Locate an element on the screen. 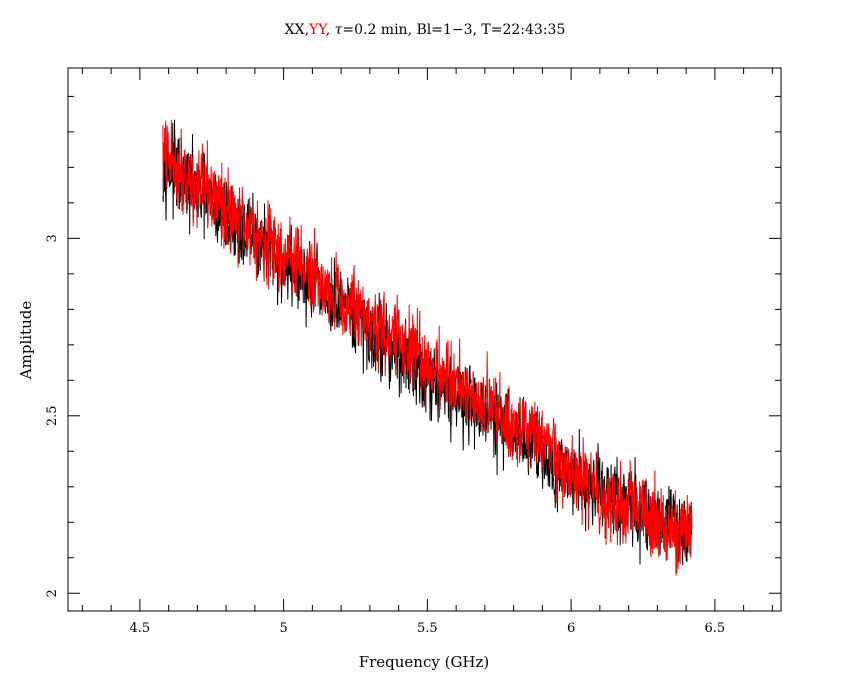 The width and height of the screenshot is (850, 680). y-axis-label: Amplitude is located at coordinates (26, 341).